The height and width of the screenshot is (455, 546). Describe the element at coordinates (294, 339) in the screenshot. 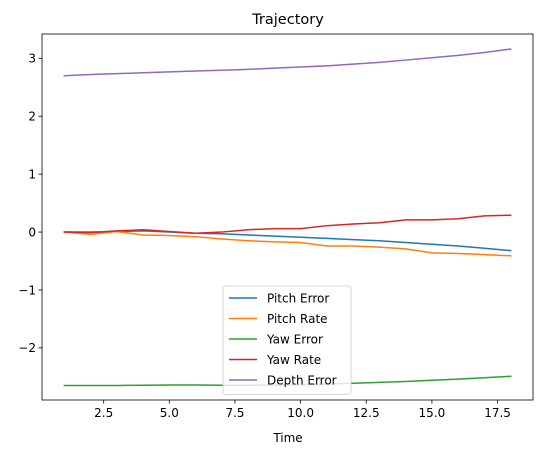

I see `legend-label-yaw-error: Yaw Error` at that location.